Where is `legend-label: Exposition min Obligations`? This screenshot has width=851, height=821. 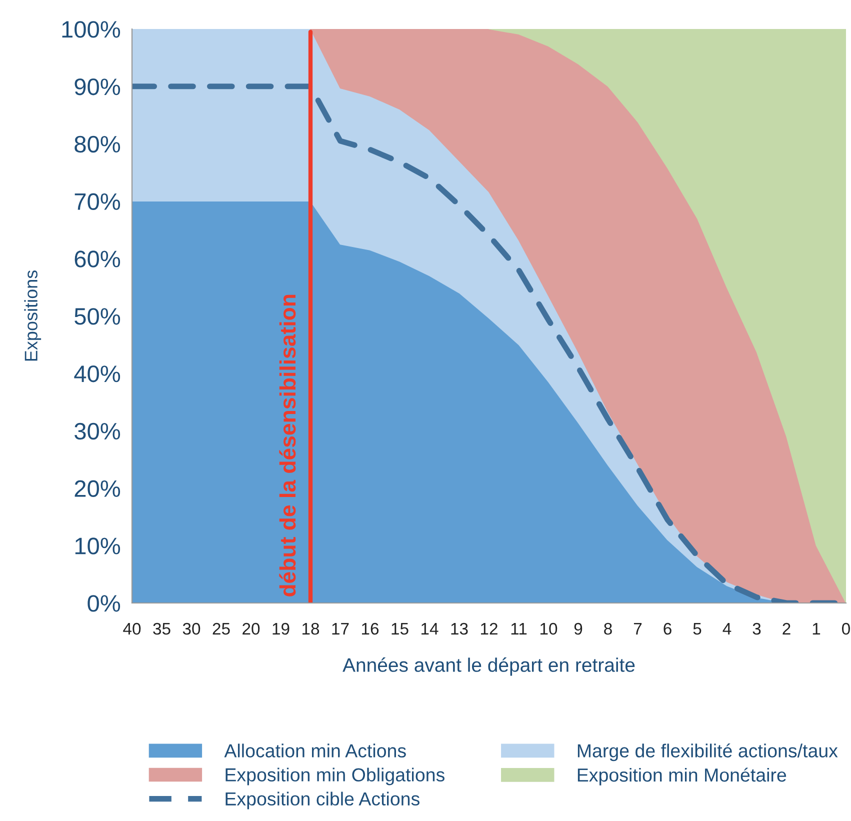
legend-label: Exposition min Obligations is located at coordinates (335, 777).